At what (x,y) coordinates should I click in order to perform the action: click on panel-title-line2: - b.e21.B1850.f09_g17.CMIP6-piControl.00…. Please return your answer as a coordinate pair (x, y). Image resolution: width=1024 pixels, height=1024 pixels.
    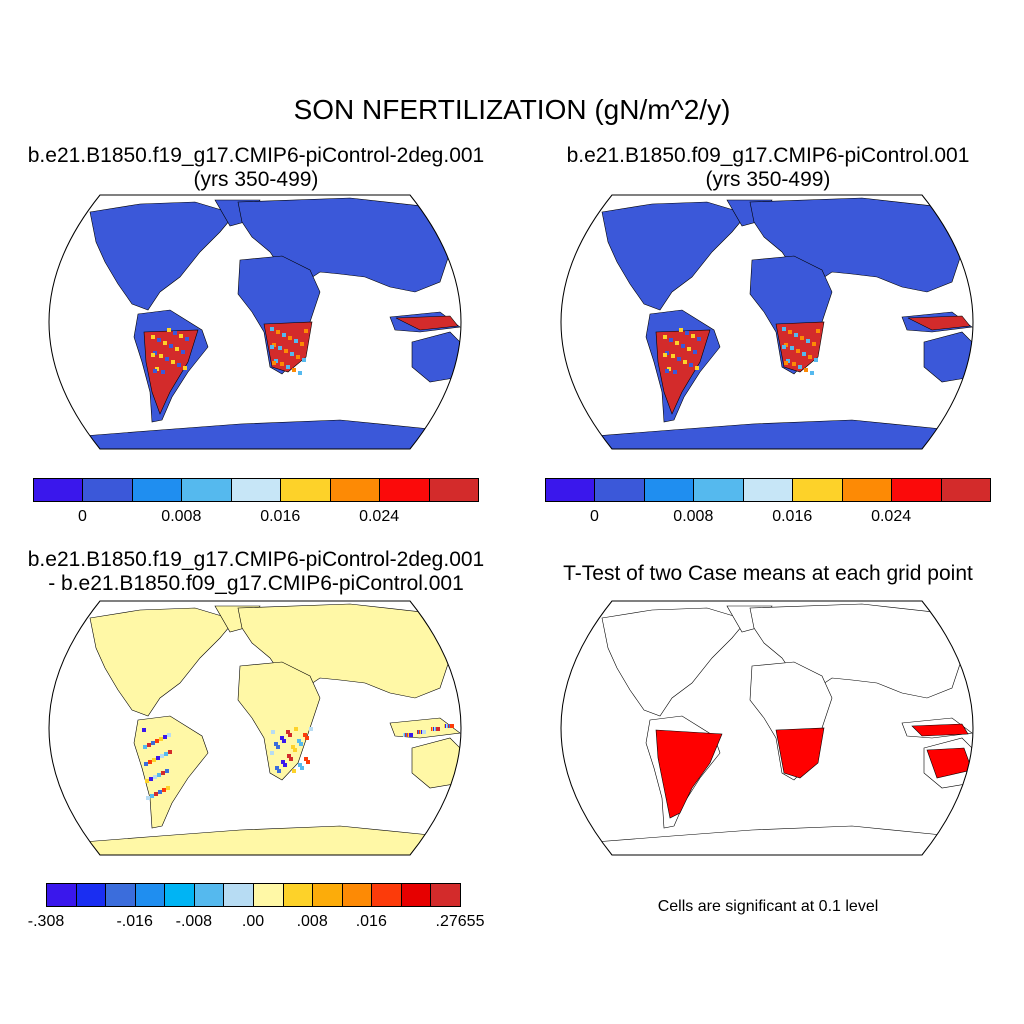
    Looking at the image, I should click on (256, 583).